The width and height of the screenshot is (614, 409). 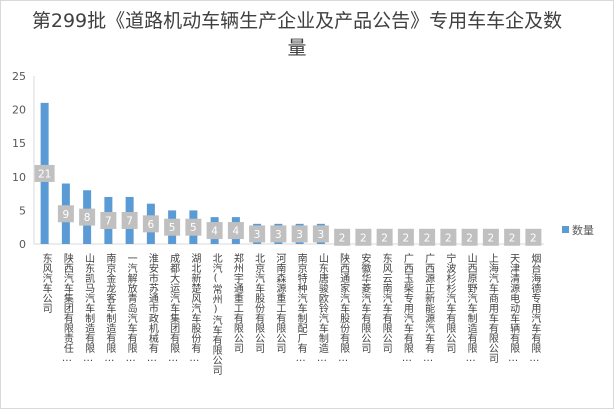 I want to click on legend-label: 数量, so click(x=583, y=230).